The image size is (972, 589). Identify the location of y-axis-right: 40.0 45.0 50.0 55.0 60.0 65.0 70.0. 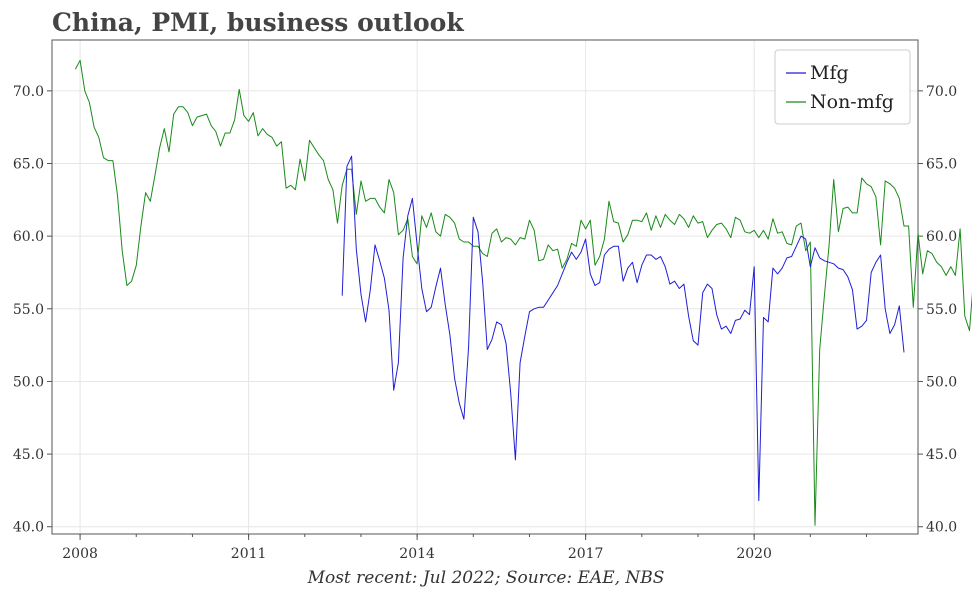
(937, 310).